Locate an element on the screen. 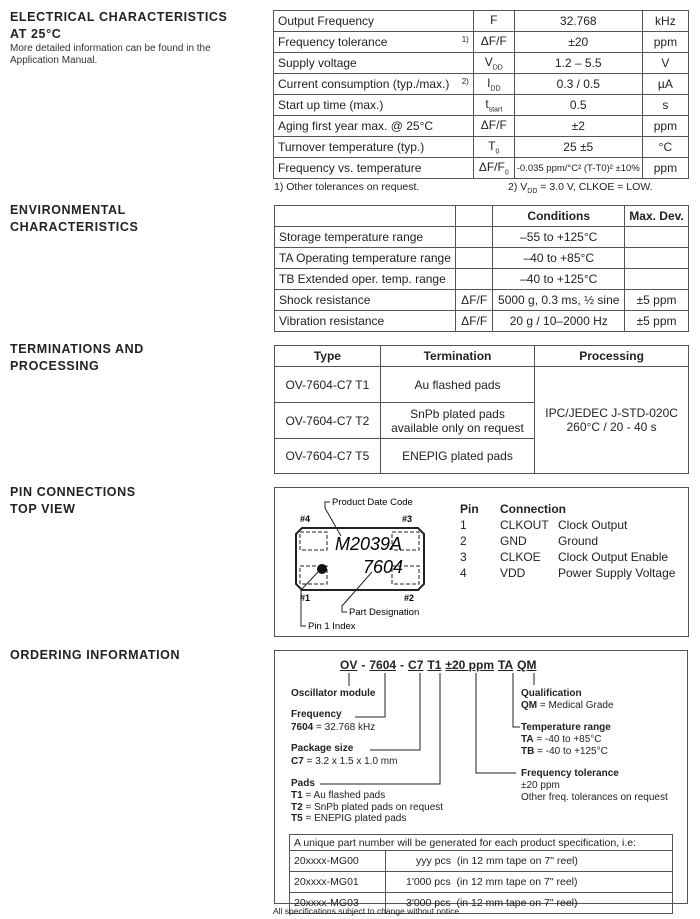 The width and height of the screenshot is (700, 919). key: T2 is located at coordinates (297, 807).